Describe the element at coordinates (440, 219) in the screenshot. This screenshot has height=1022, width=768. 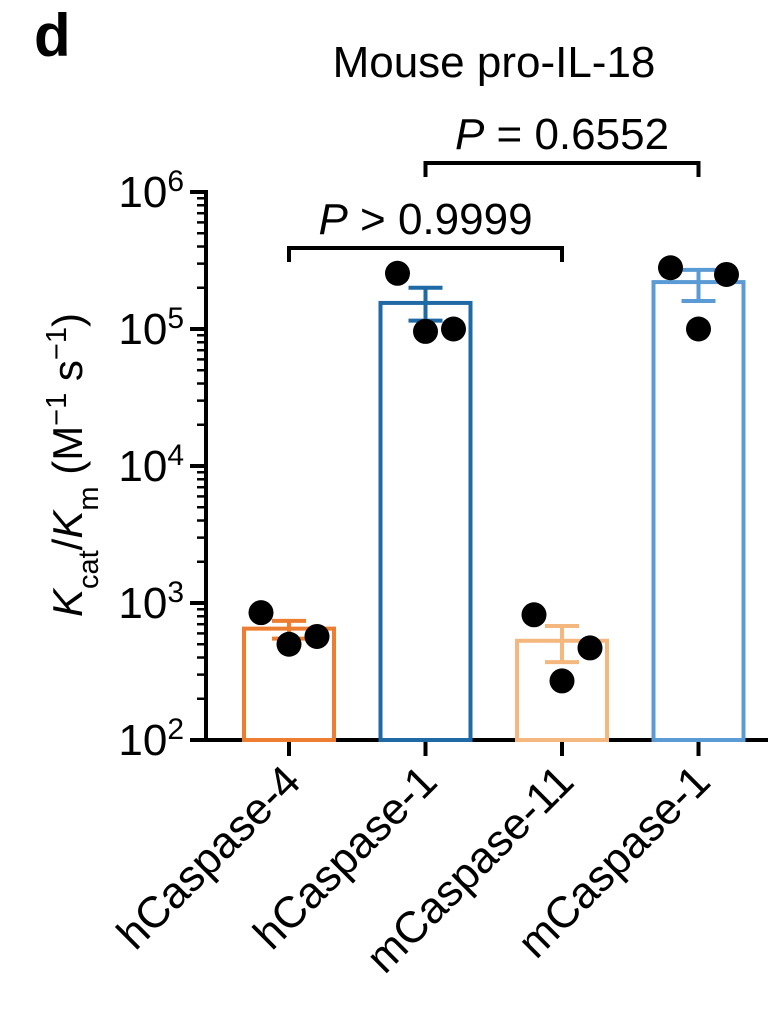
I see `p-value-text: > 0.9999` at that location.